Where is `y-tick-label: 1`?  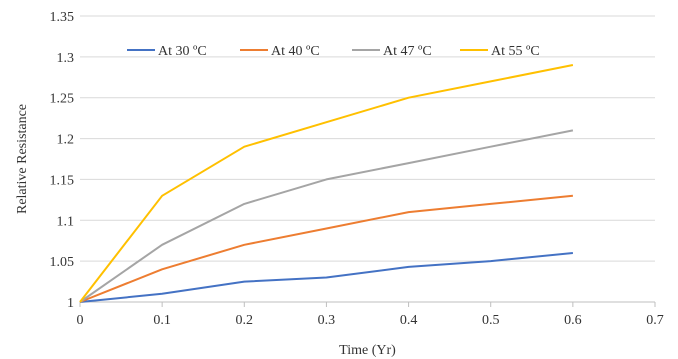
y-tick-label: 1 is located at coordinates (70, 303).